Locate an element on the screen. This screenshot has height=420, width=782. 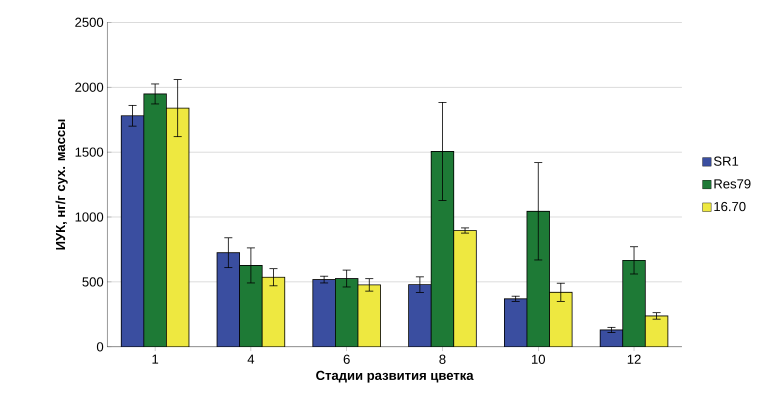
x-tick-label: 10 is located at coordinates (539, 359).